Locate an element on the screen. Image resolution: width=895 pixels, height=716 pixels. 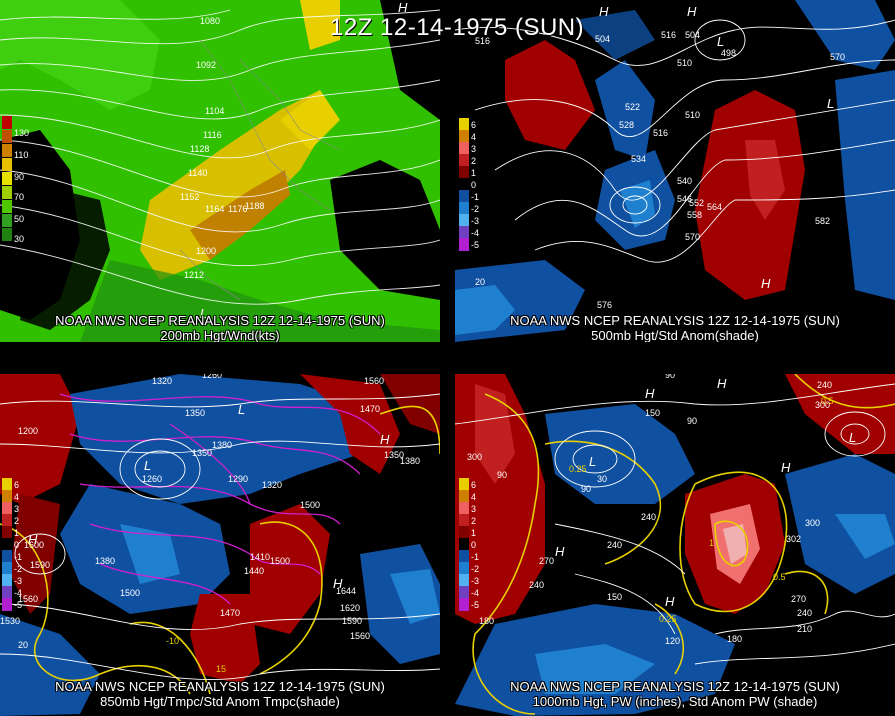
svg-text: 1176 is located at coordinates (237, 209).